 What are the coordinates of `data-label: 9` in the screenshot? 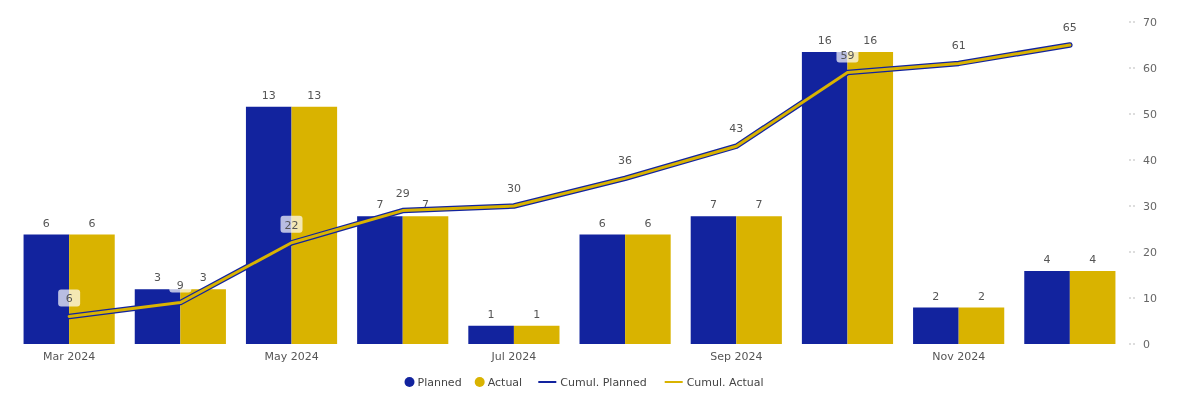 It's located at (180, 285).